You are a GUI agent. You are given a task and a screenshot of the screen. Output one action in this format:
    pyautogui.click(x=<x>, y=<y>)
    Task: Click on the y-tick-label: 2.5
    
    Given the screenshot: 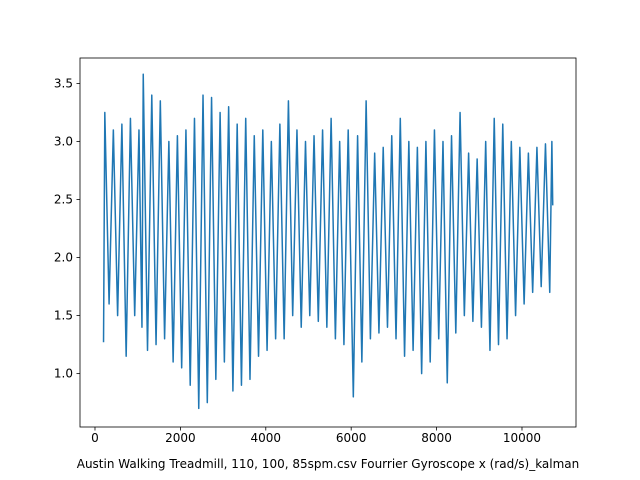 What is the action you would take?
    pyautogui.click(x=63, y=200)
    